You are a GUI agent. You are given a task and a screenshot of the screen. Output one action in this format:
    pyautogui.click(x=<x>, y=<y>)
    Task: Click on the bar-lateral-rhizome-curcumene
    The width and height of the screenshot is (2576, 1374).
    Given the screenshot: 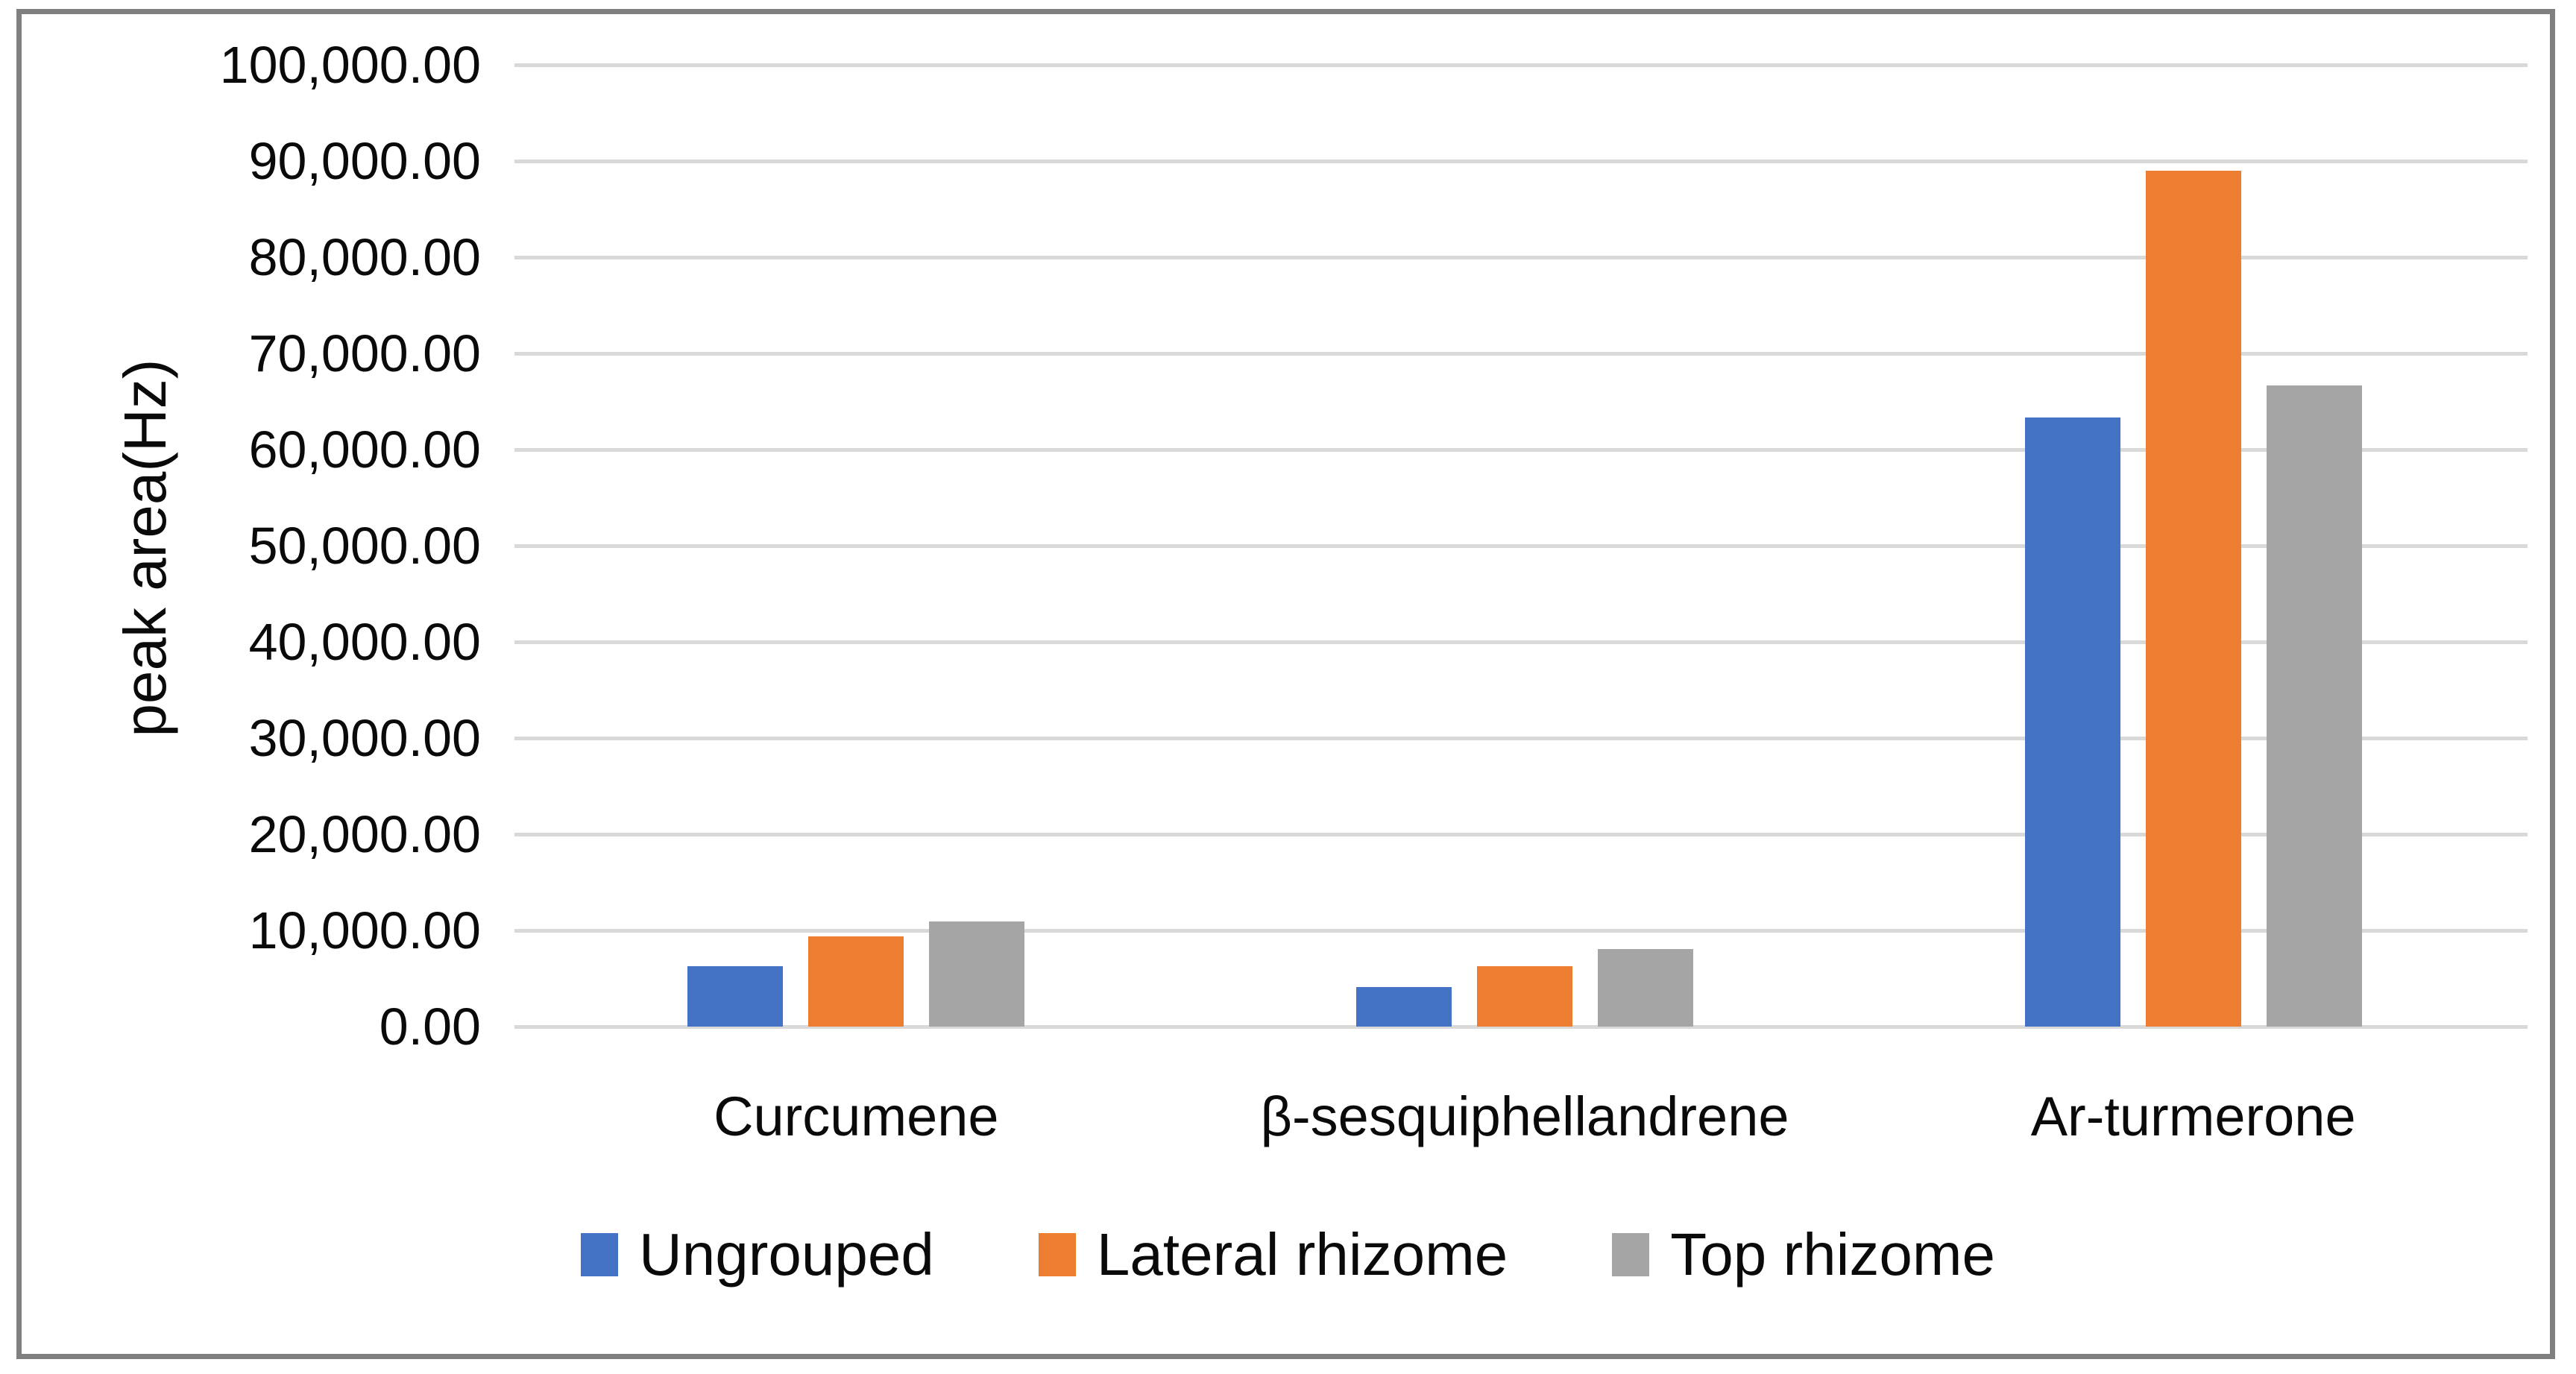 What is the action you would take?
    pyautogui.click(x=856, y=981)
    